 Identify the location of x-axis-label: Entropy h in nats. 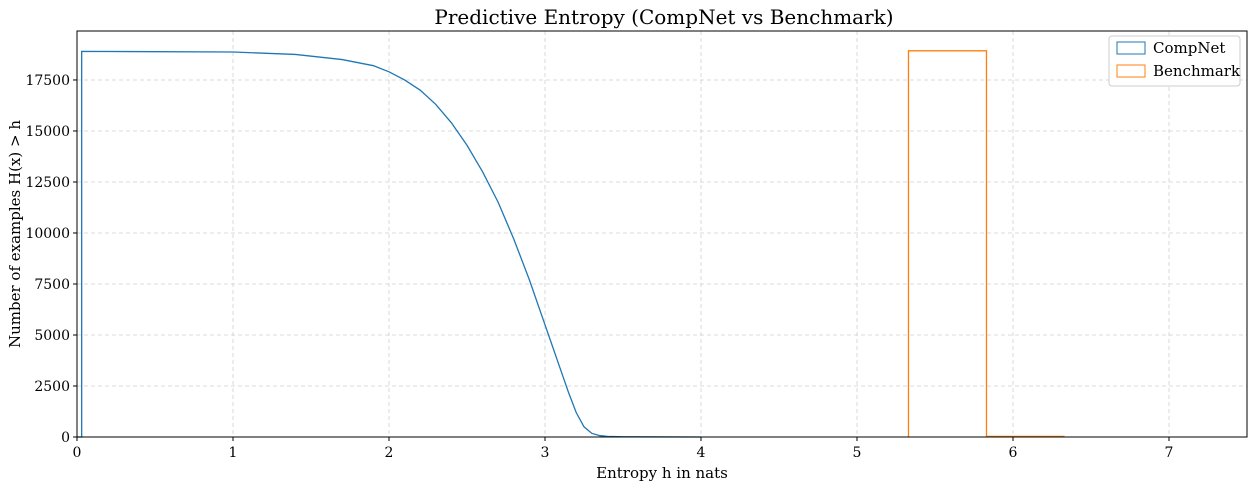
(662, 473).